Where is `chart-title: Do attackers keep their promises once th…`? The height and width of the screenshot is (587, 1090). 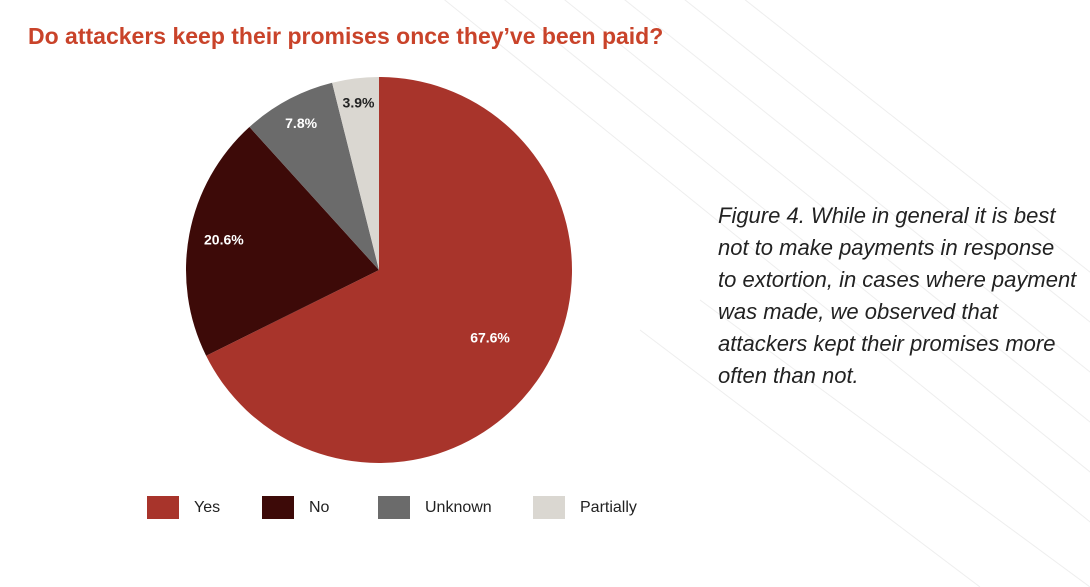
chart-title: Do attackers keep their promises once th… is located at coordinates (345, 36).